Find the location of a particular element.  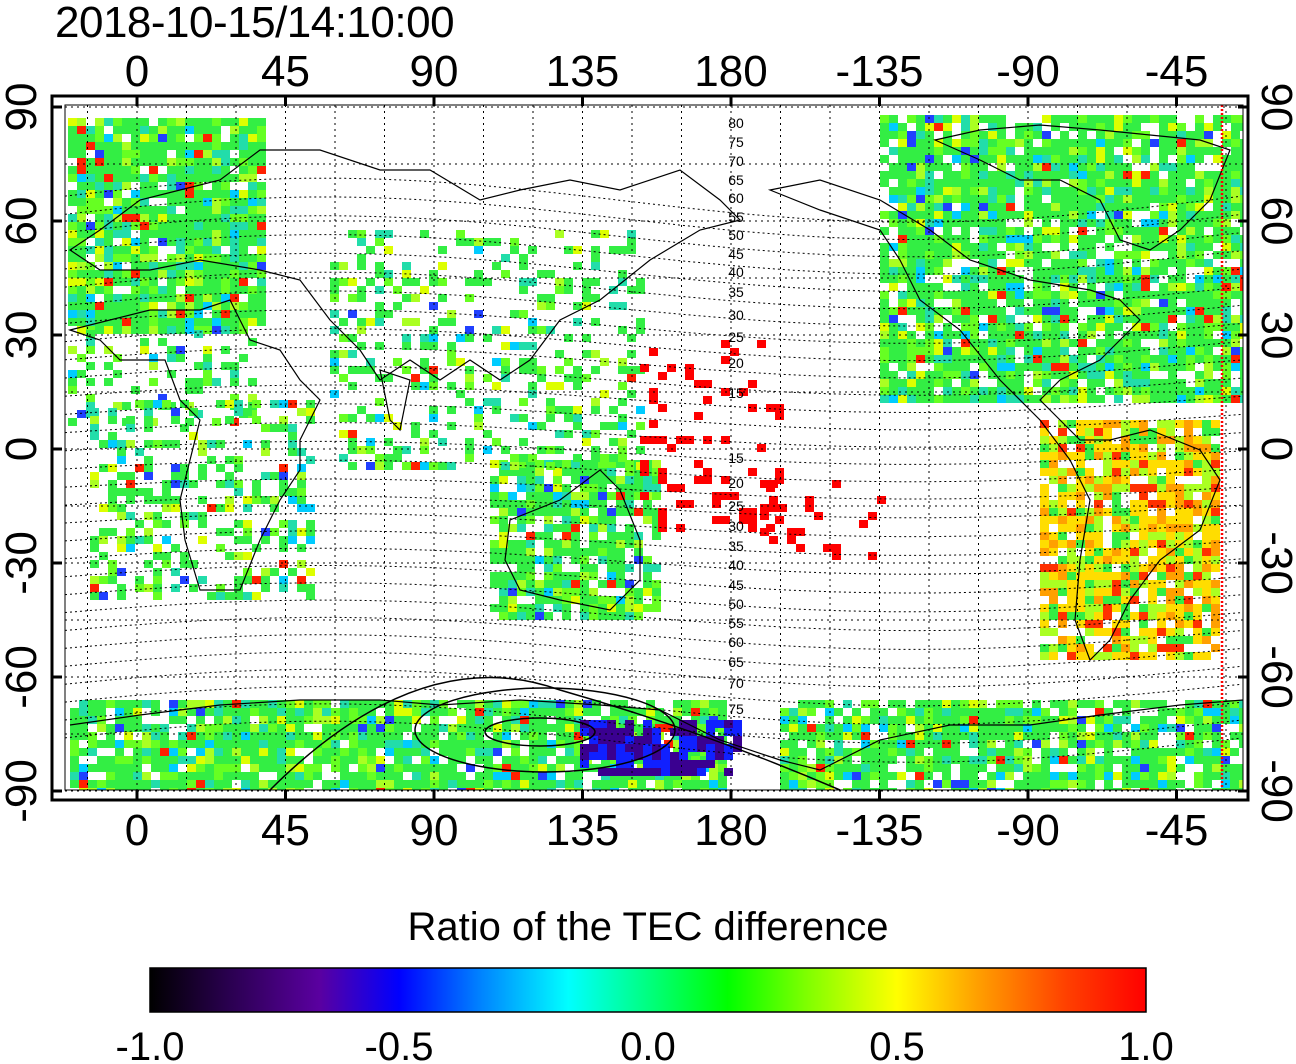

colorbar is located at coordinates (648, 990).